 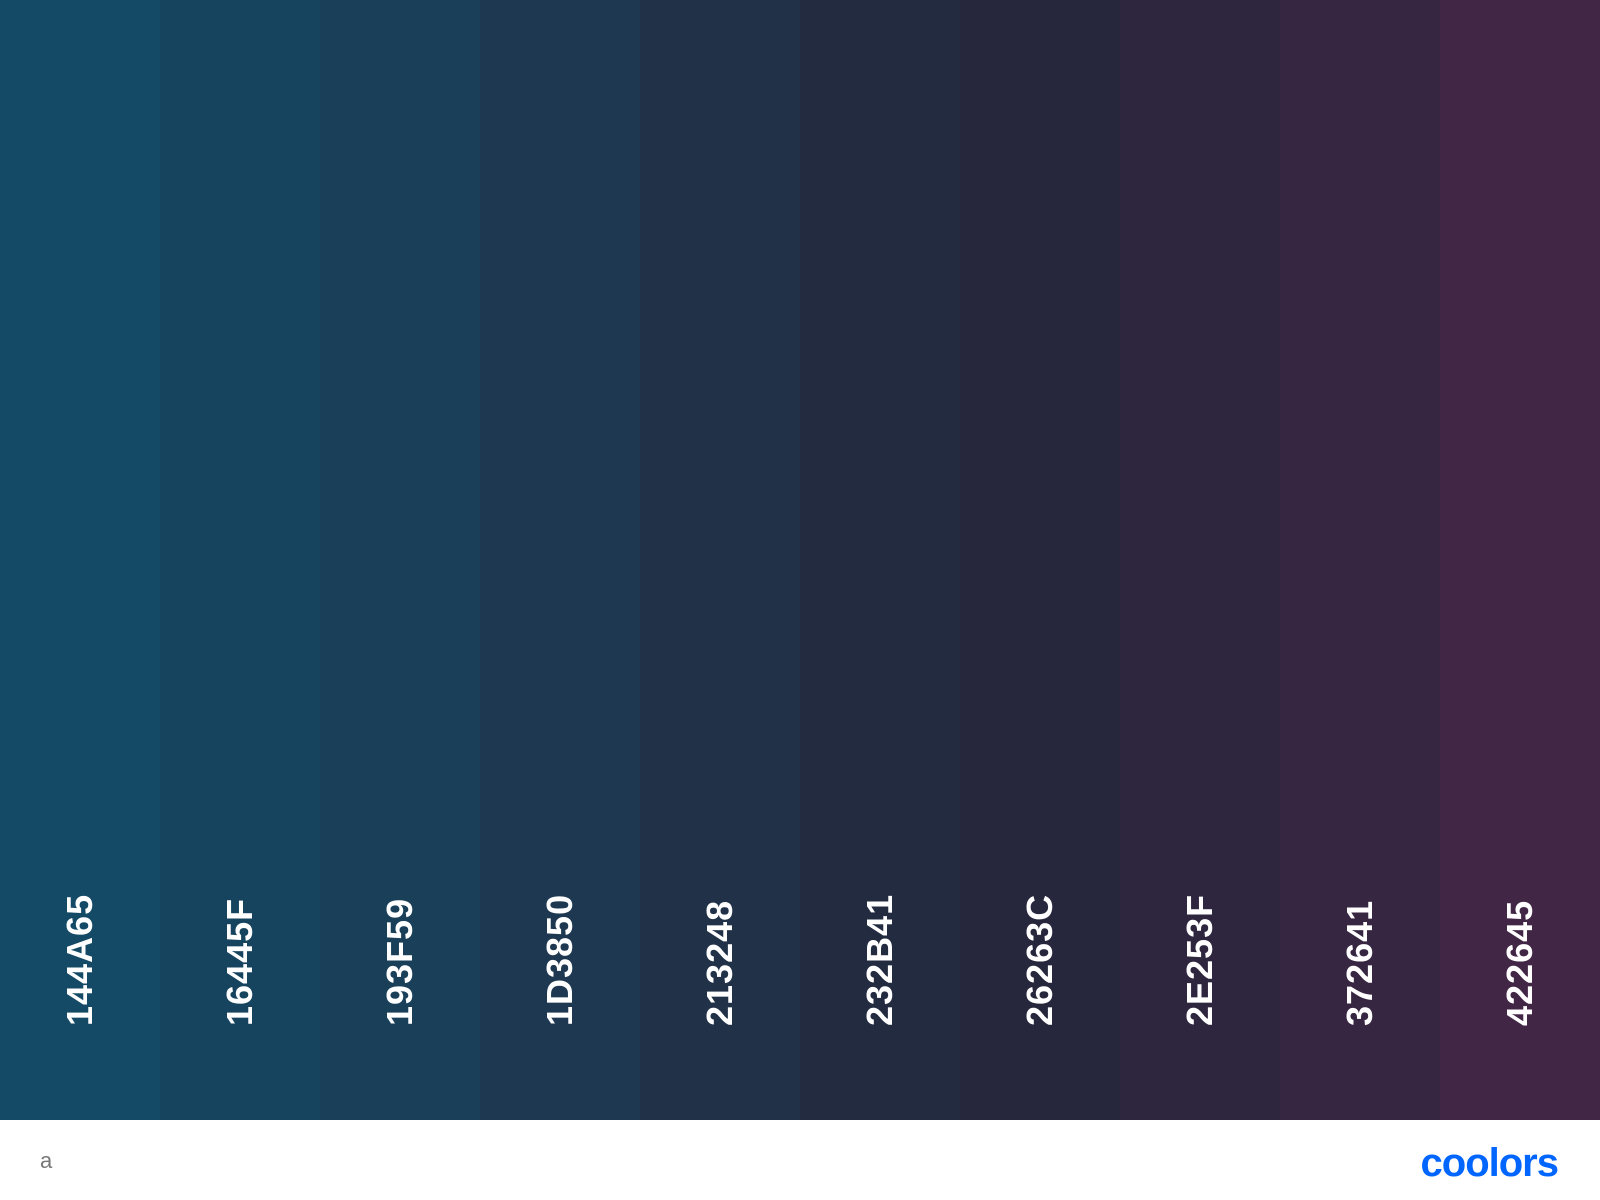 I want to click on hex-code-label: 26263C, so click(x=1039, y=959).